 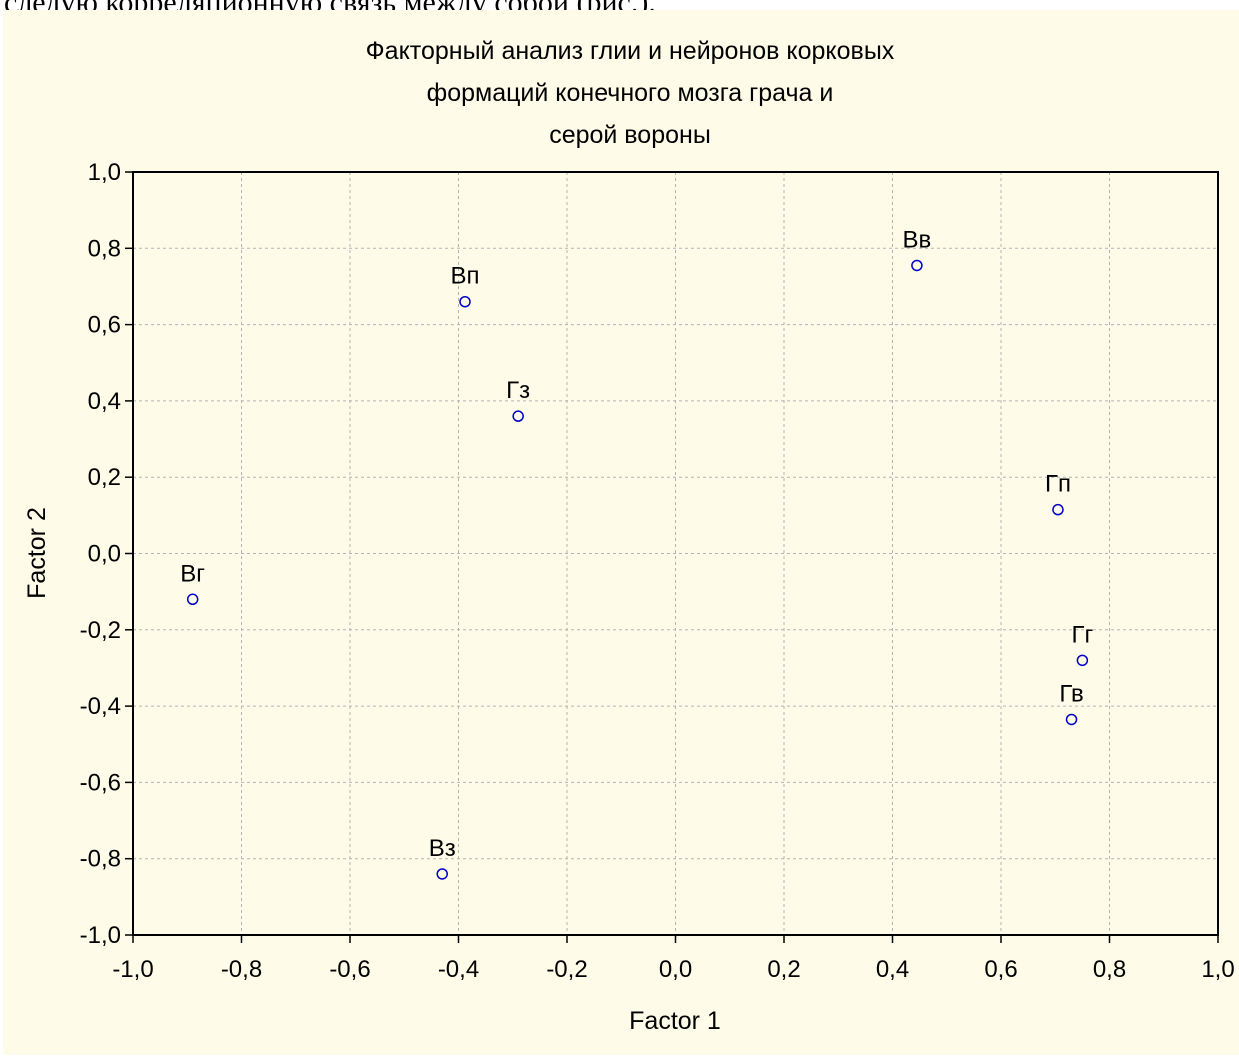 What do you see at coordinates (104, 477) in the screenshot?
I see `y-tick-label: 0,2` at bounding box center [104, 477].